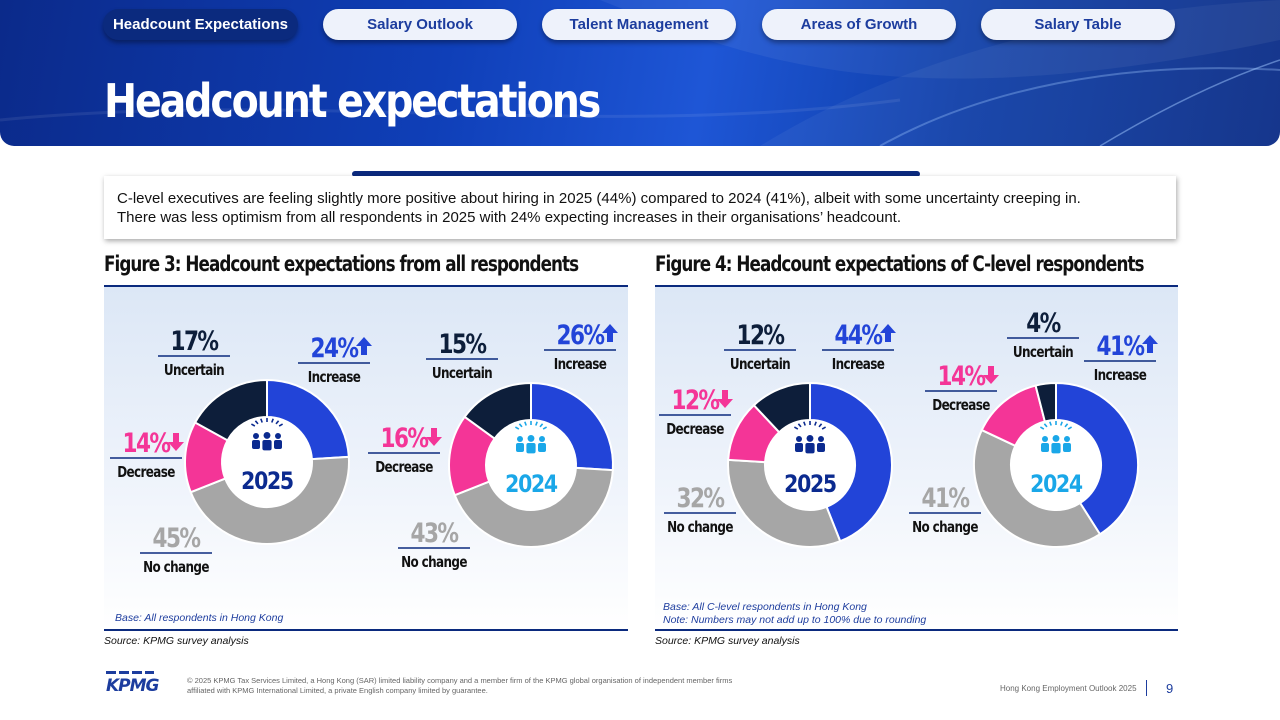 The width and height of the screenshot is (1280, 720). I want to click on footer-separator, so click(1146, 688).